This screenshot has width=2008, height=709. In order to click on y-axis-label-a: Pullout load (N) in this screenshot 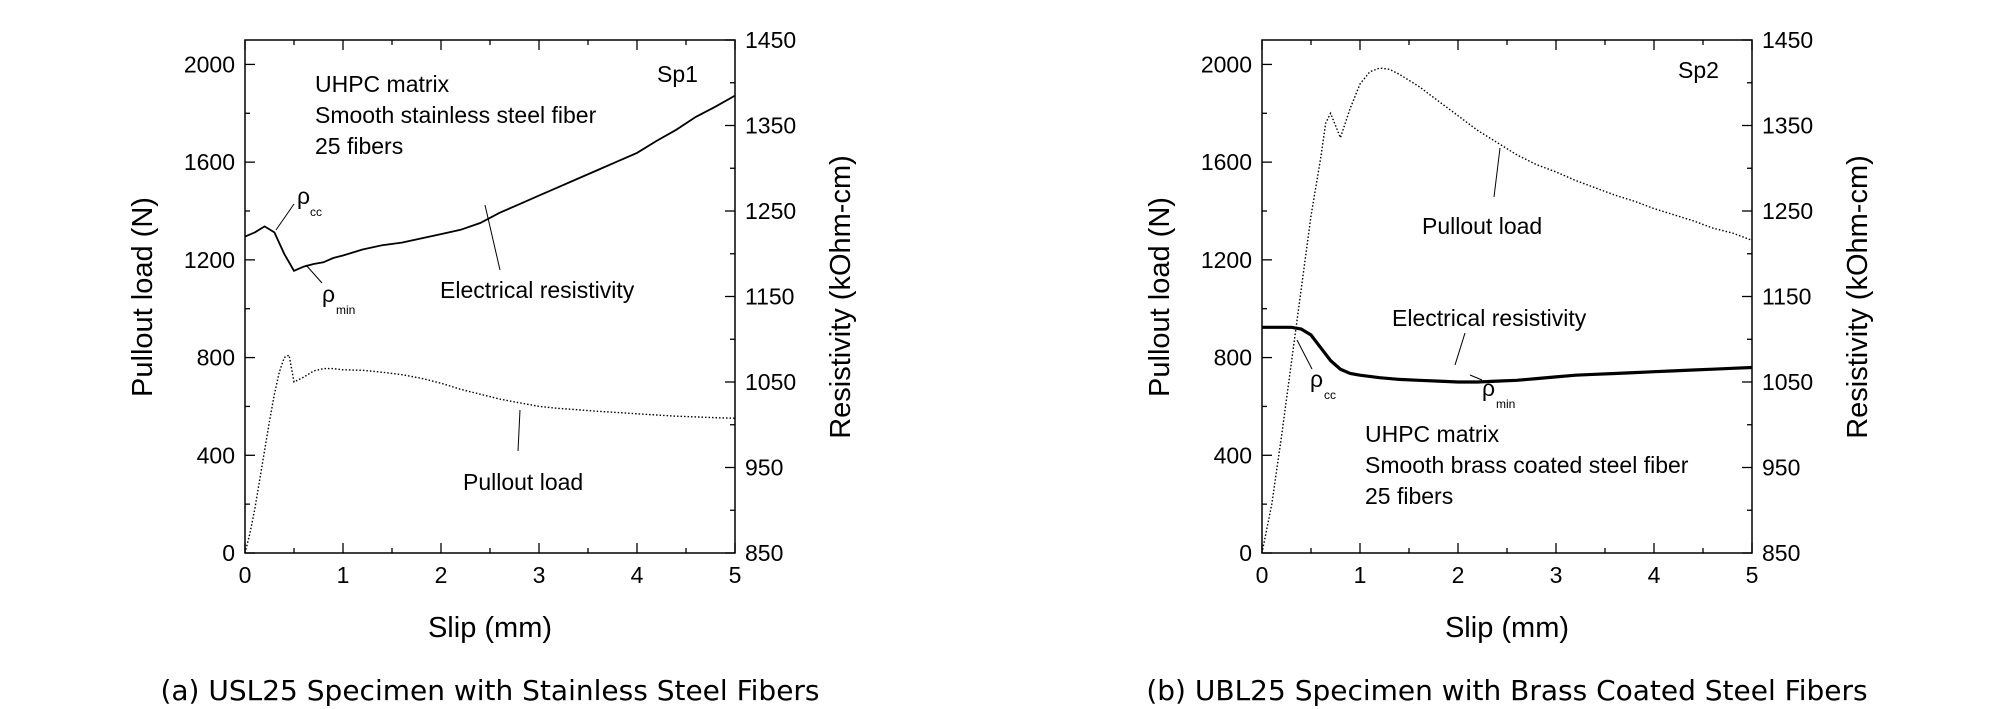, I will do `click(143, 297)`.